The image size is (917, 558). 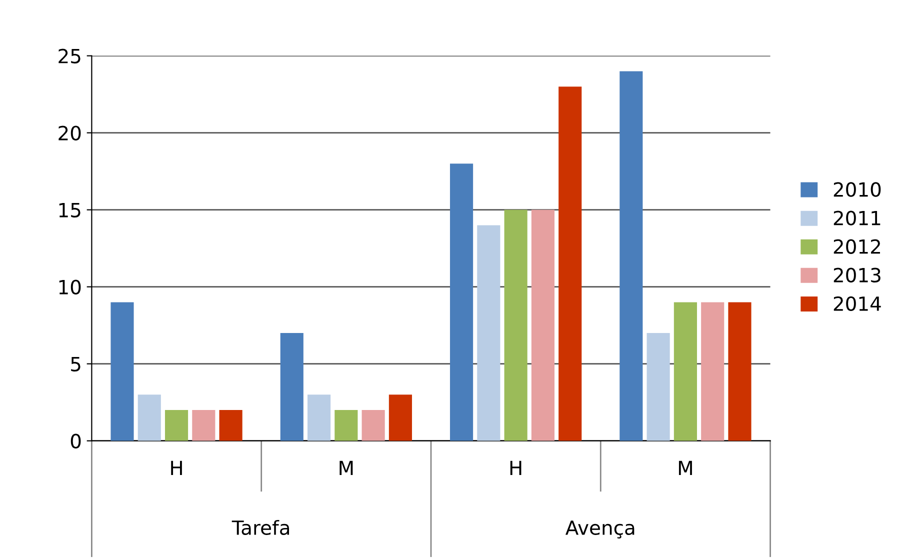 What do you see at coordinates (70, 287) in the screenshot?
I see `y-tick-label: 10` at bounding box center [70, 287].